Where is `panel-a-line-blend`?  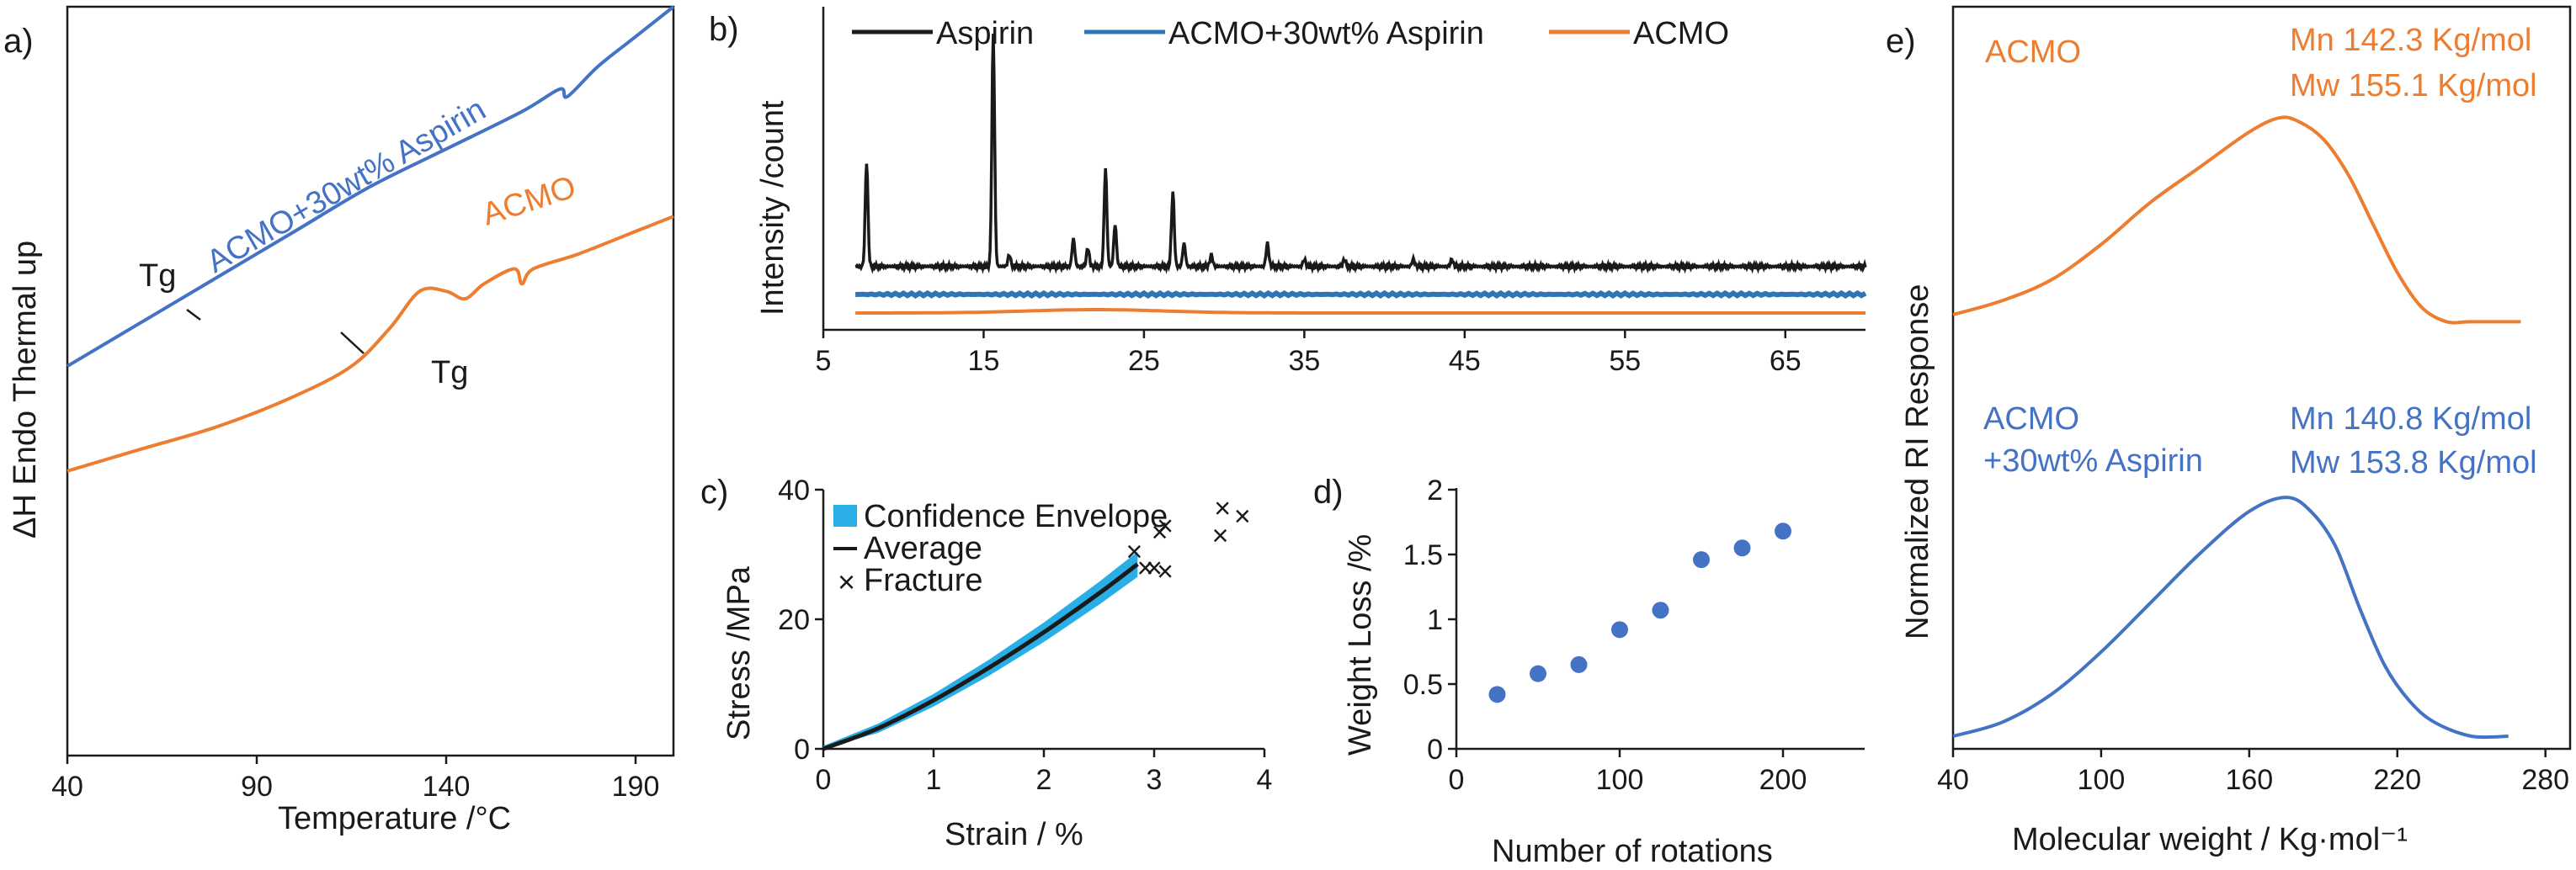 panel-a-line-blend is located at coordinates (370, 187).